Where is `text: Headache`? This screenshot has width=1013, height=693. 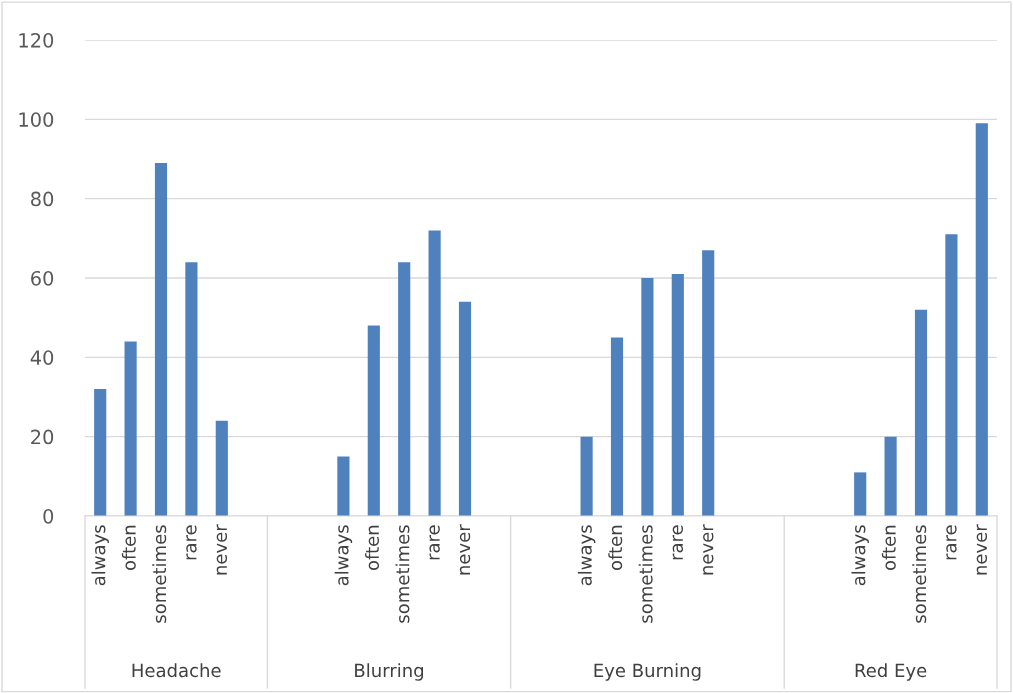
text: Headache is located at coordinates (176, 670).